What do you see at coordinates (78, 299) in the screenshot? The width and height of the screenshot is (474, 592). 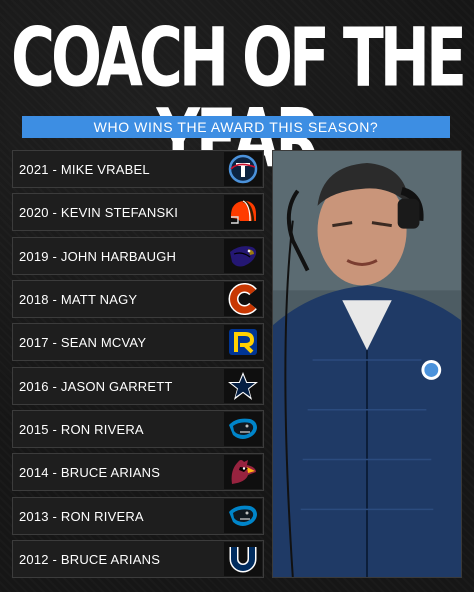 I see `winner-label: 2018 - MATT NAGY` at bounding box center [78, 299].